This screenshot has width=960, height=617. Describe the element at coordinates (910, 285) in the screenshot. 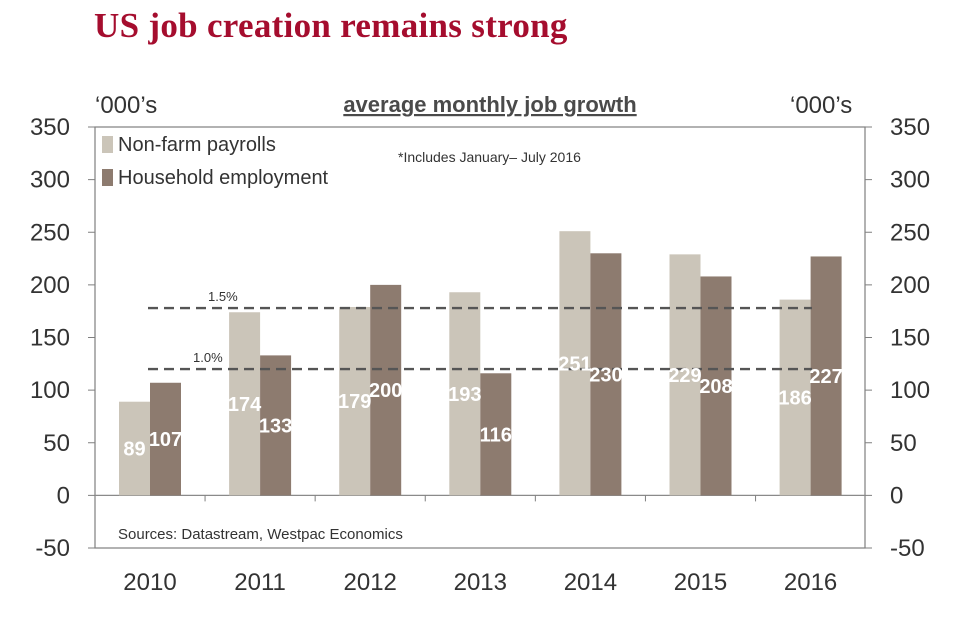

I see `y-tick-label-right: 200` at that location.